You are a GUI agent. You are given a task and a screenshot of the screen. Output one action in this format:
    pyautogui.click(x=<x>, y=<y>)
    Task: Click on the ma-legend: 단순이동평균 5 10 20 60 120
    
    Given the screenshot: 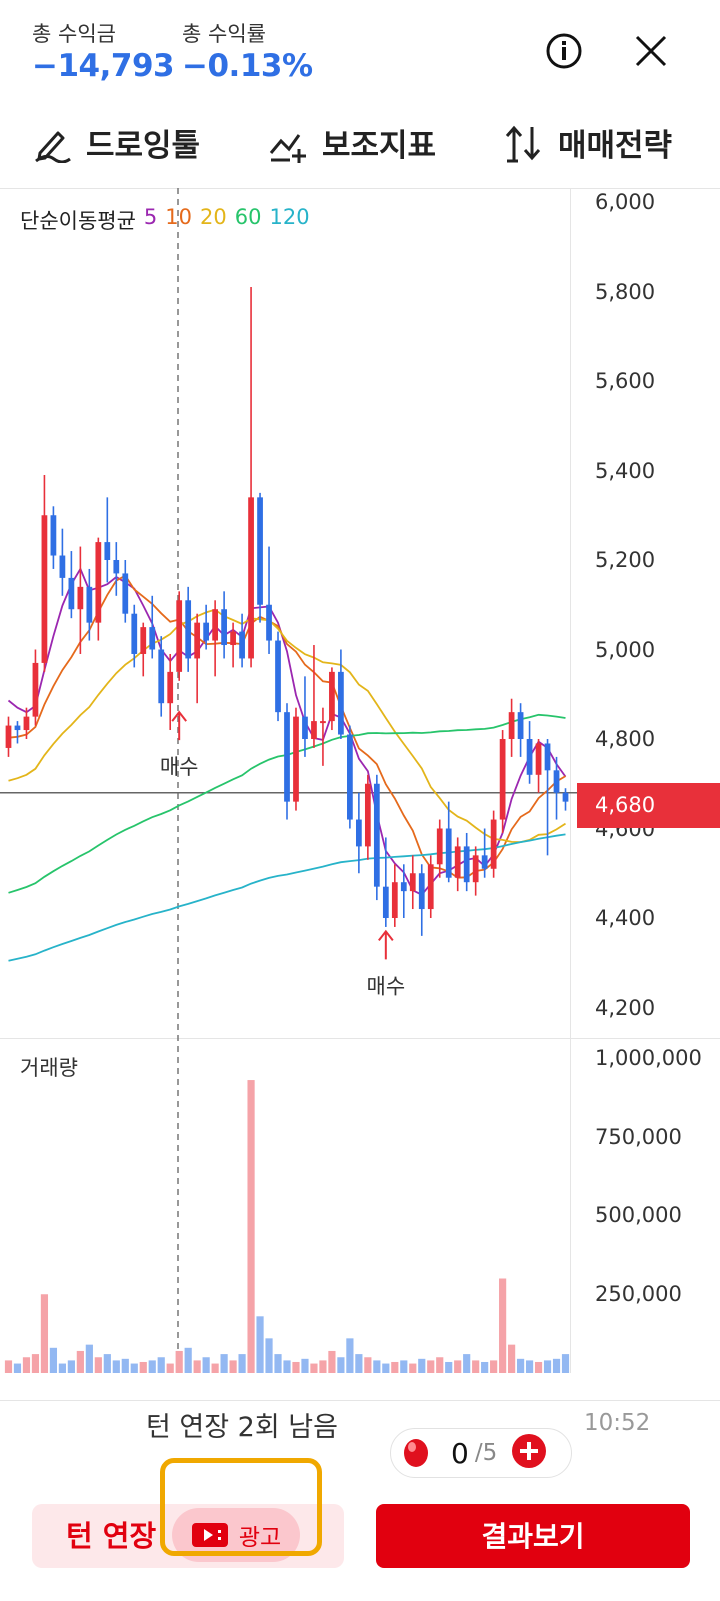 What is the action you would take?
    pyautogui.click(x=165, y=220)
    